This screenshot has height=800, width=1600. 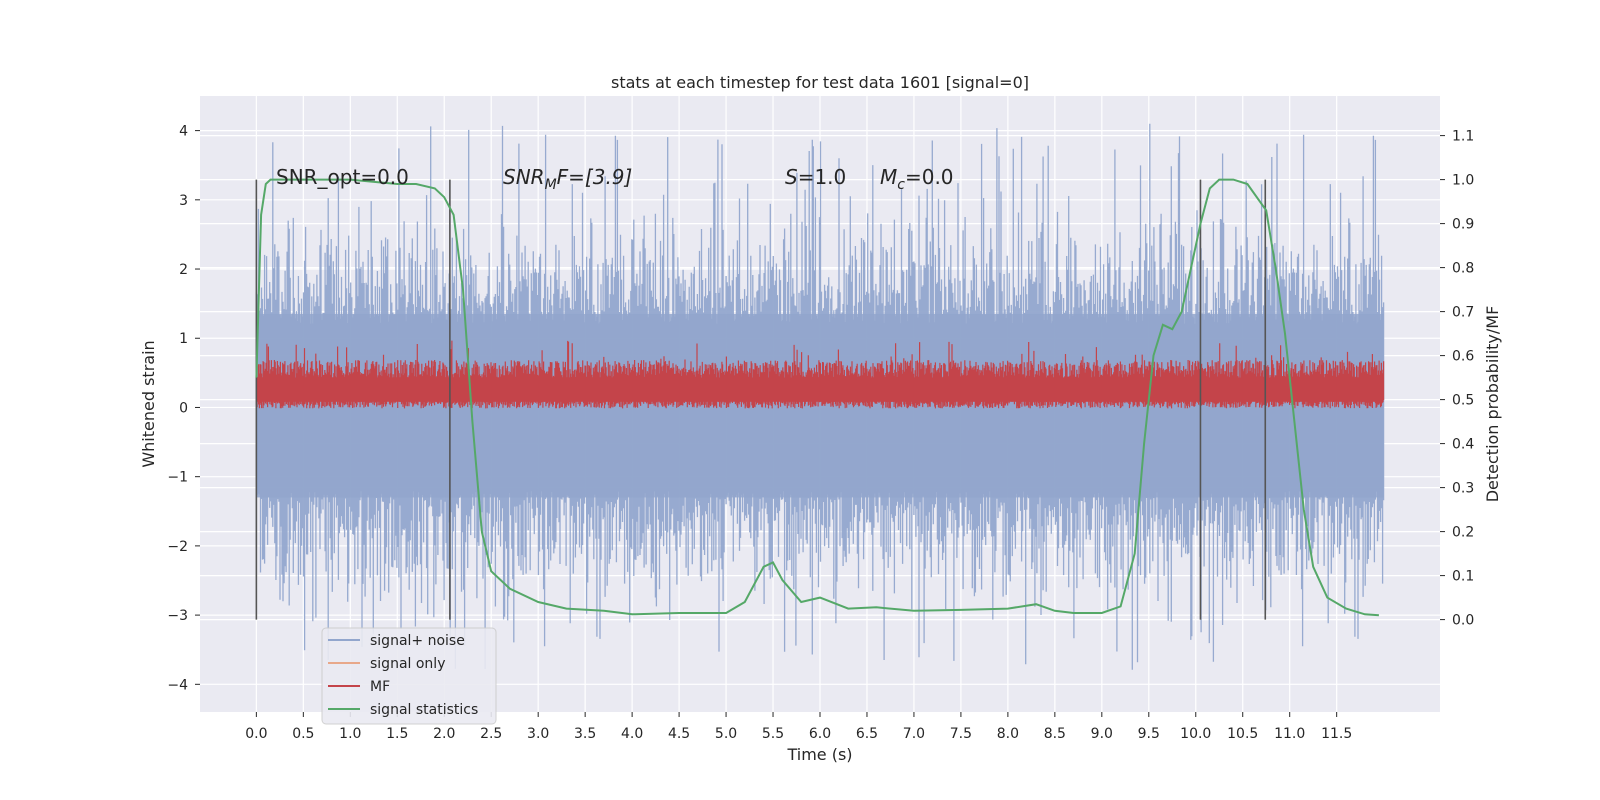 I want to click on legend-label-mf: MF, so click(x=380, y=687).